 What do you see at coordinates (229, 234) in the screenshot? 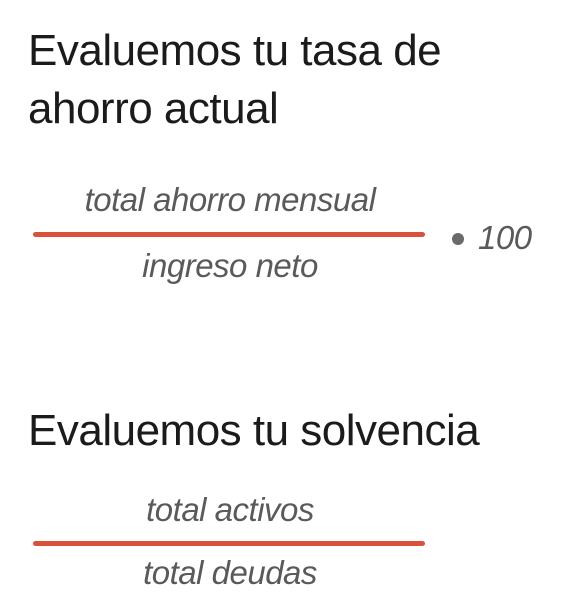
I see `savings-rate-fraction-bar` at bounding box center [229, 234].